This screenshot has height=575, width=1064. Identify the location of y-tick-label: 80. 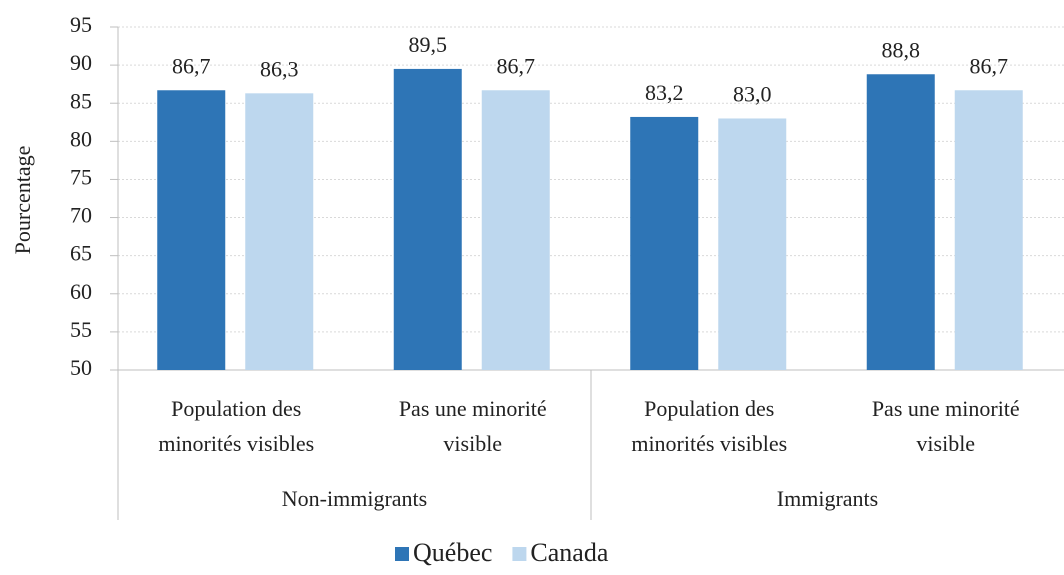
(81, 138).